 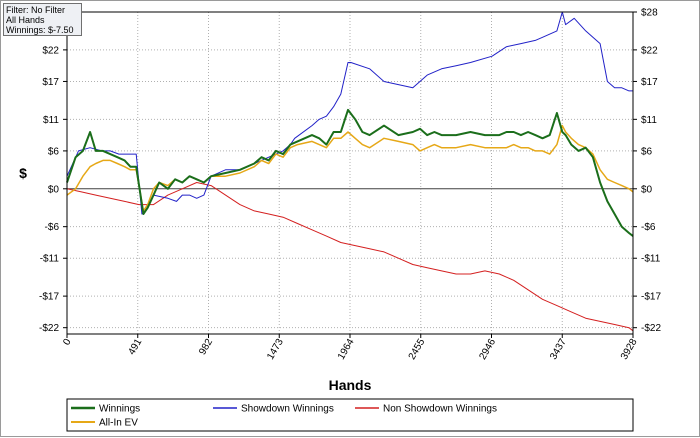 I want to click on y-axis-ticks-left: $28$22$17$11$6$0-$6-$11-$17-$22, so click(x=53, y=171).